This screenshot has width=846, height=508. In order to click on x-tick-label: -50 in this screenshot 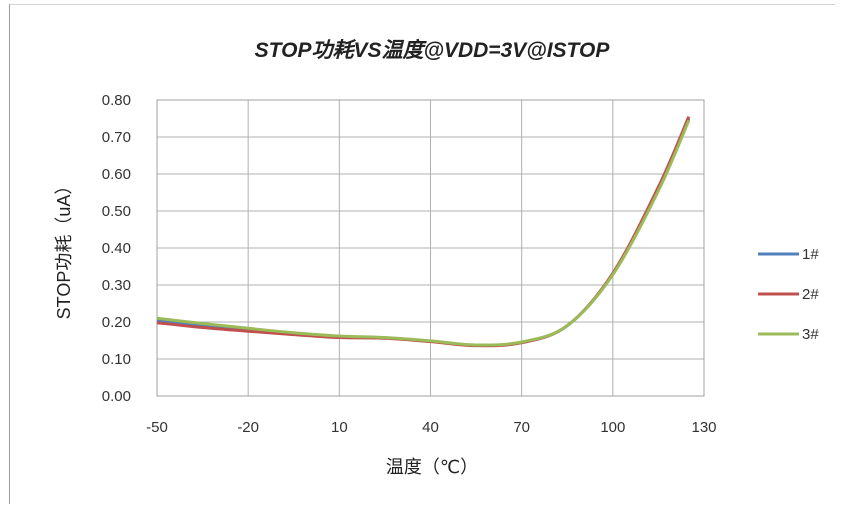, I will do `click(157, 427)`.